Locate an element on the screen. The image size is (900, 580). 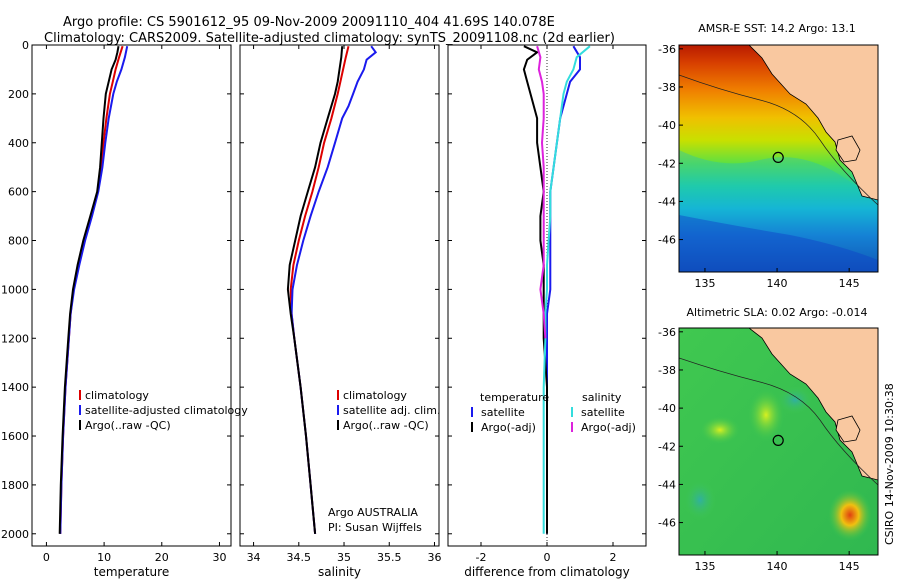
y-tick-label: 600 is located at coordinates (18, 192).